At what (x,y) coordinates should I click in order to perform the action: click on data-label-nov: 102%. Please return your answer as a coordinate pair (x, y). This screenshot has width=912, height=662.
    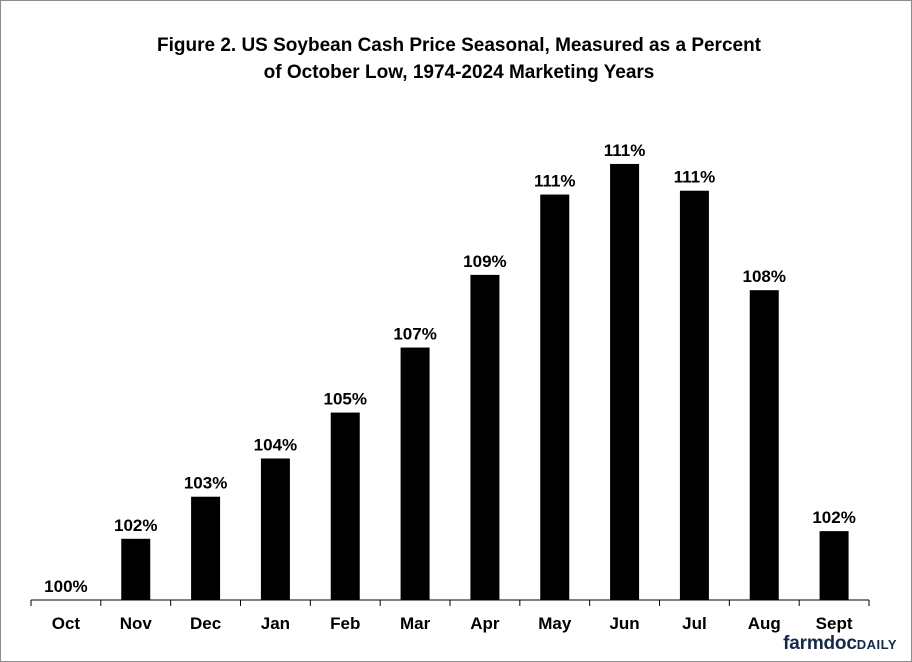
    Looking at the image, I should click on (135, 525).